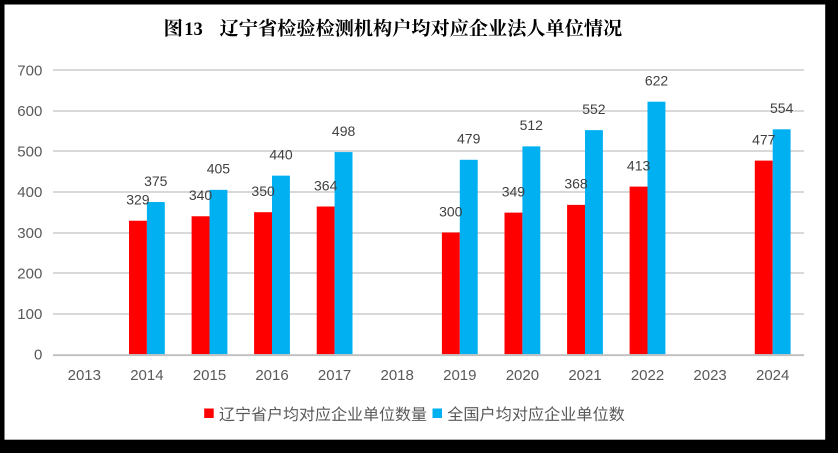 The width and height of the screenshot is (838, 453). What do you see at coordinates (334, 375) in the screenshot?
I see `svg-text: 2017` at bounding box center [334, 375].